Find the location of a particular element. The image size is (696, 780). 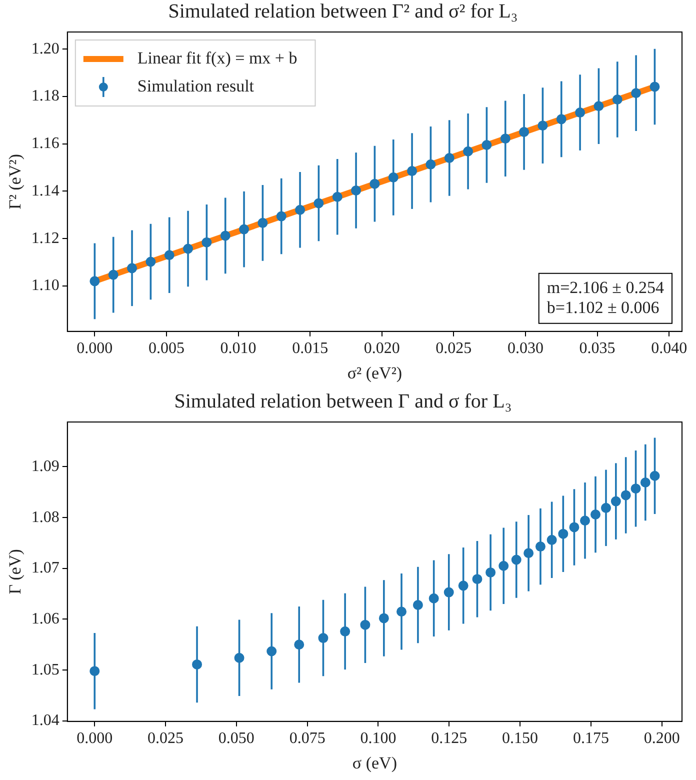

x-axis-title: σ (eV) is located at coordinates (374, 762).